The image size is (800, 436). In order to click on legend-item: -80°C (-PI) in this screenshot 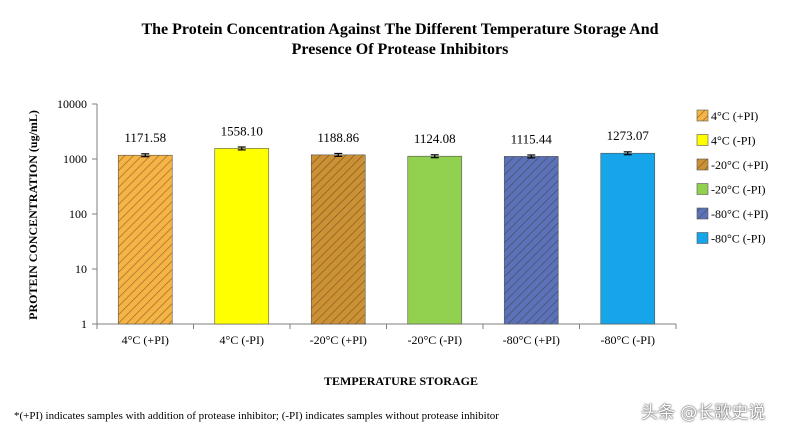, I will do `click(730, 239)`.